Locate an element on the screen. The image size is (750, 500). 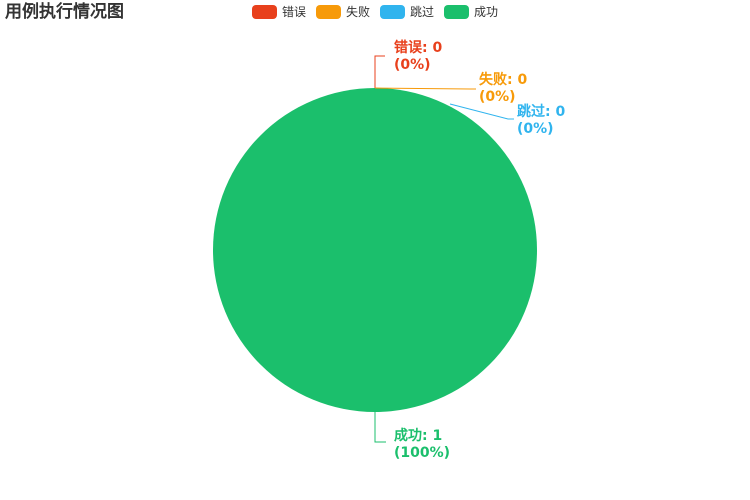
slice-percent-error: (0%) is located at coordinates (412, 65).